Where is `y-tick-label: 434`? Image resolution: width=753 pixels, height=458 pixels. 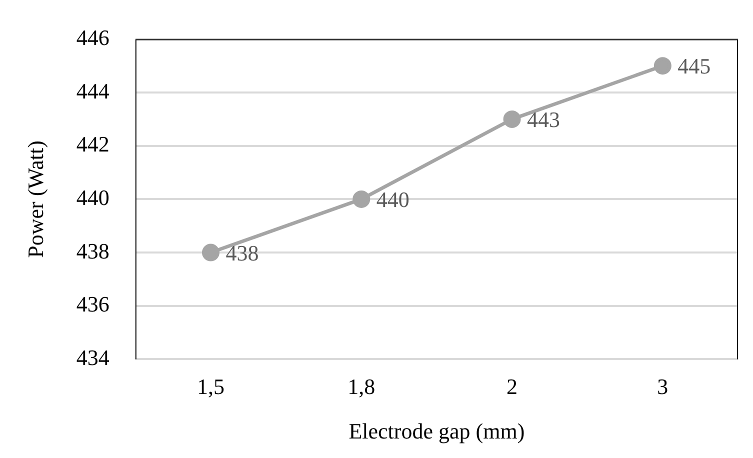
y-tick-label: 434 is located at coordinates (93, 357).